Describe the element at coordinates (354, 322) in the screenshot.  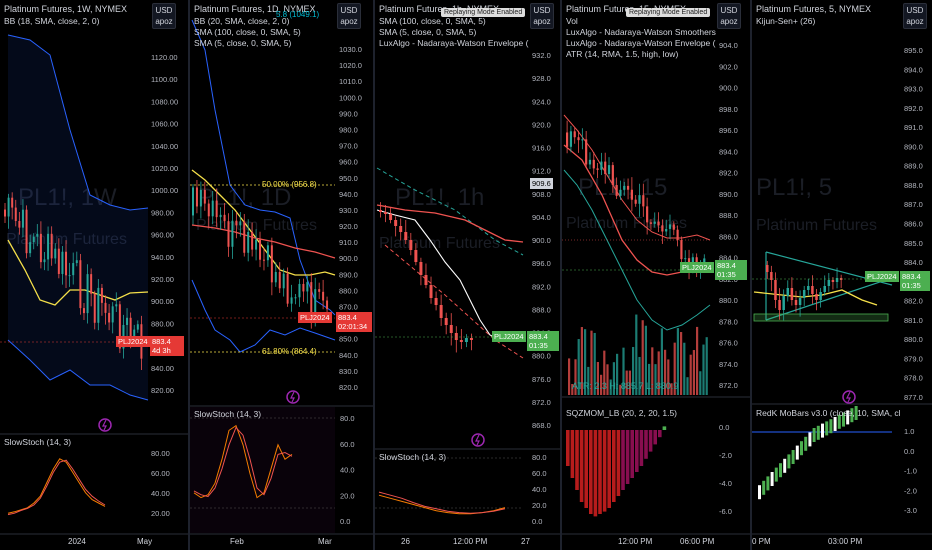
I see `price-tag: 883.4 02:01:34` at that location.